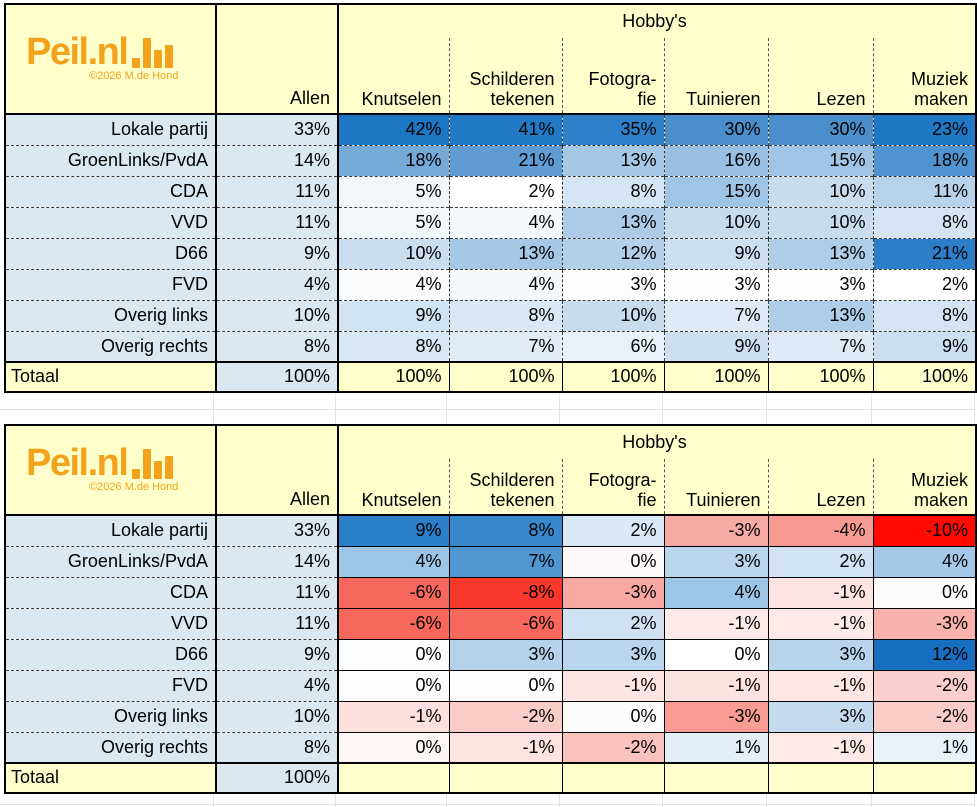 This screenshot has width=977, height=807. Describe the element at coordinates (715, 160) in the screenshot. I see `value-cell: 16%` at that location.